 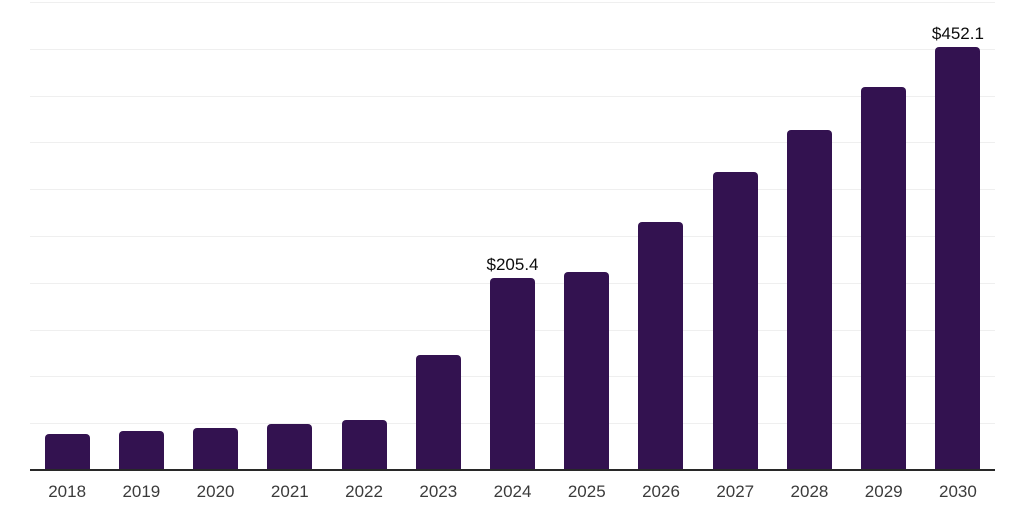 What do you see at coordinates (957, 33) in the screenshot?
I see `bar-value-label-2030: $452.1` at bounding box center [957, 33].